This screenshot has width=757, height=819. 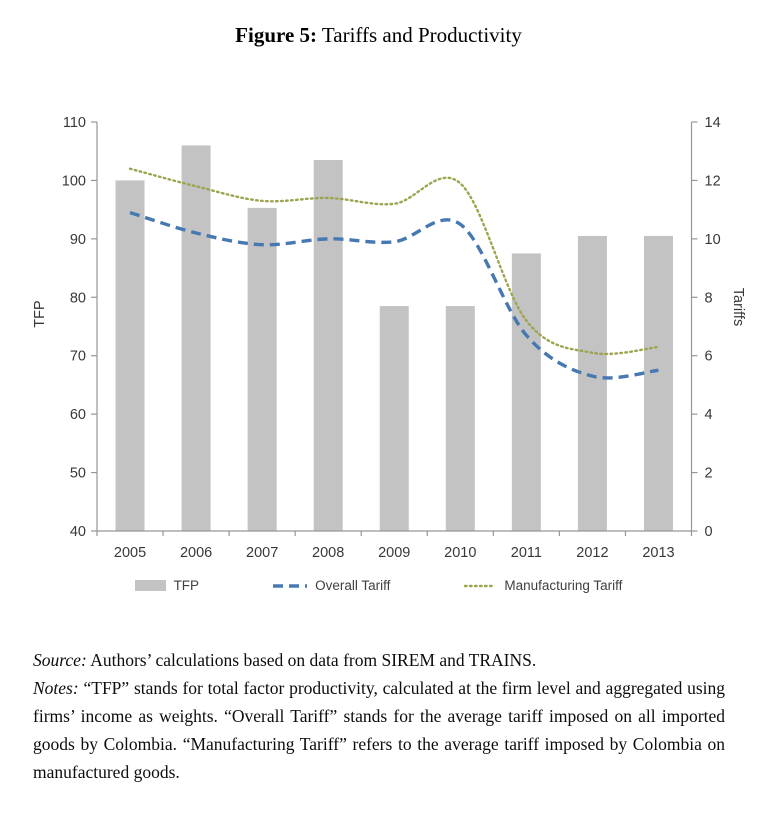 What do you see at coordinates (78, 532) in the screenshot?
I see `left-axis-tick-label: 40` at bounding box center [78, 532].